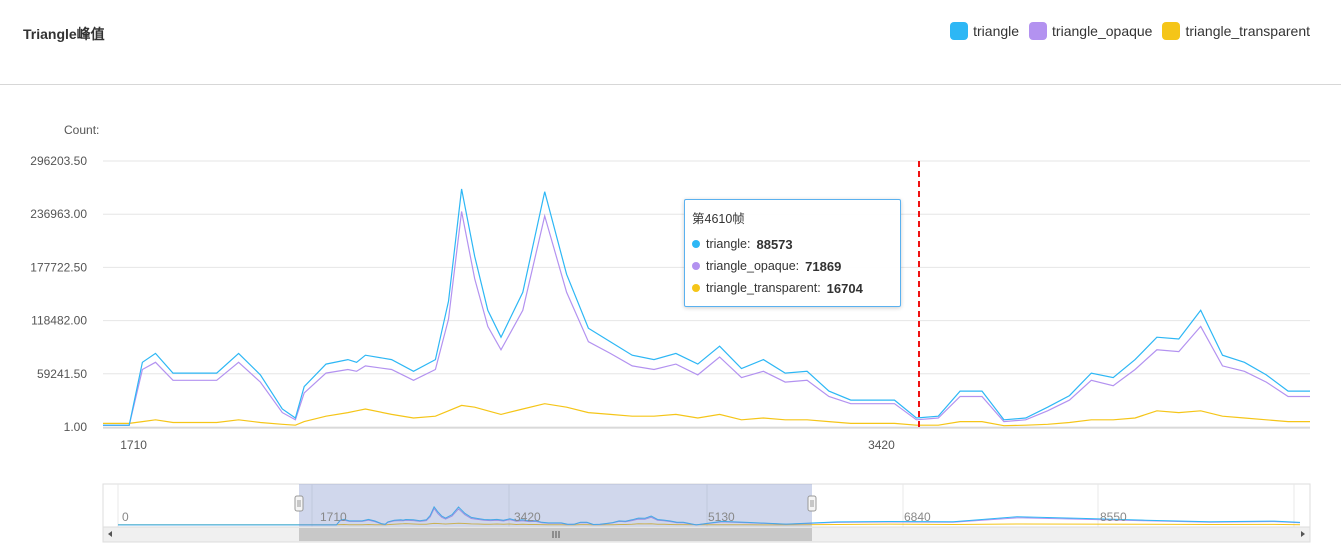  What do you see at coordinates (1303, 534) in the screenshot?
I see `scroll-right-arrow-icon` at bounding box center [1303, 534].